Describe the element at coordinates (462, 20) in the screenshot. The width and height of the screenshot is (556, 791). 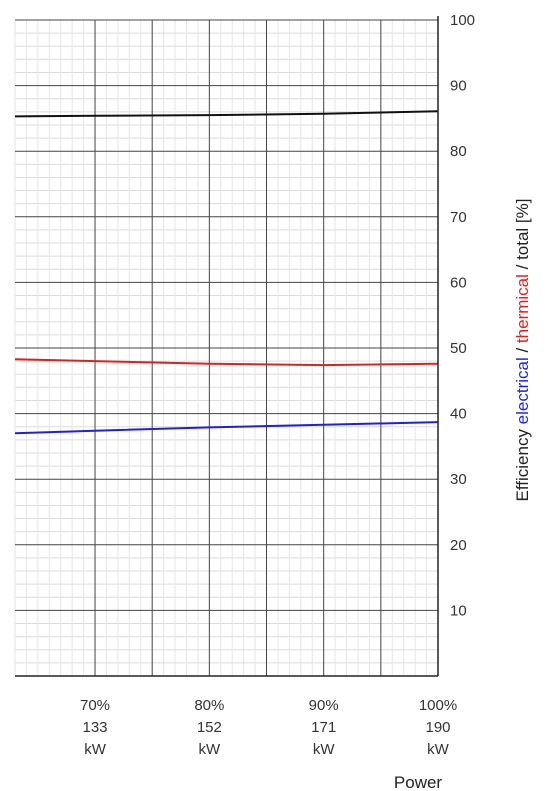
I see `y-tick-label: 100` at that location.